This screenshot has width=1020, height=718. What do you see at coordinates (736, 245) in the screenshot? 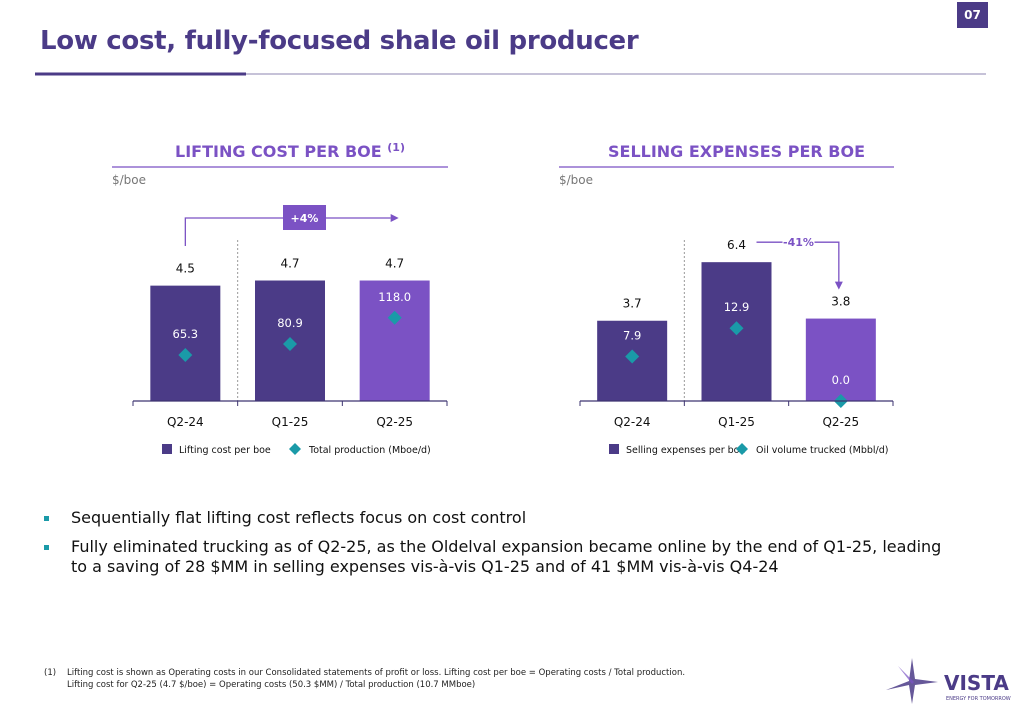
I see `bar-value-label: 6.4` at bounding box center [736, 245].